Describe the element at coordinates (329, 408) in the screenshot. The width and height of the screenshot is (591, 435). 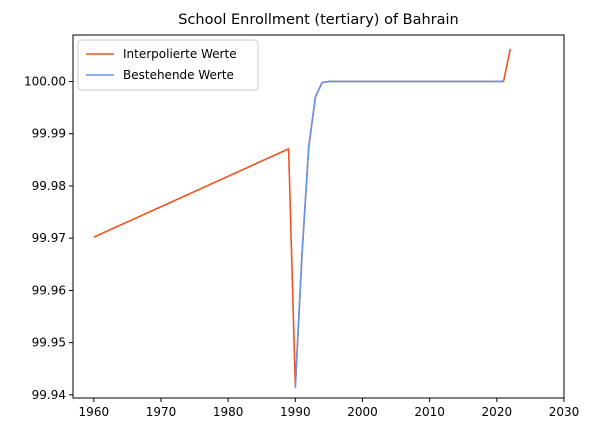
I see `x-axis: 1960 1970 1980 1990 2000 2010 2020 2030` at that location.